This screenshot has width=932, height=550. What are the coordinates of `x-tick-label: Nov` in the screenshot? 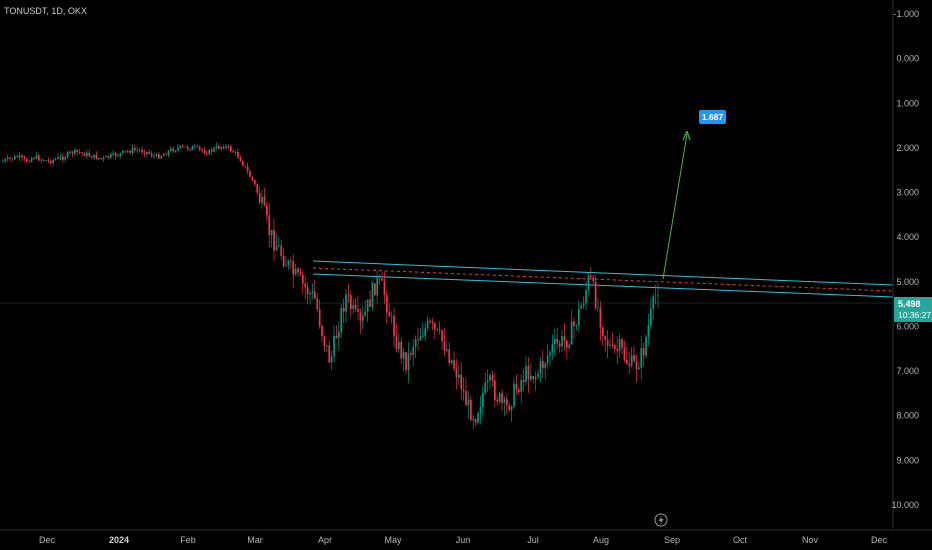 It's located at (810, 540).